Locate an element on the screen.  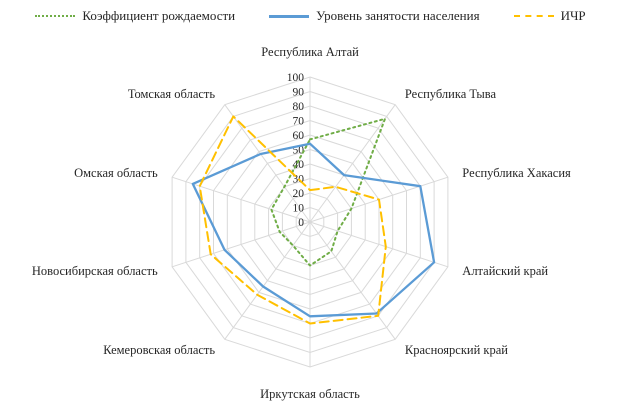
tick-label: 70 is located at coordinates (299, 122).